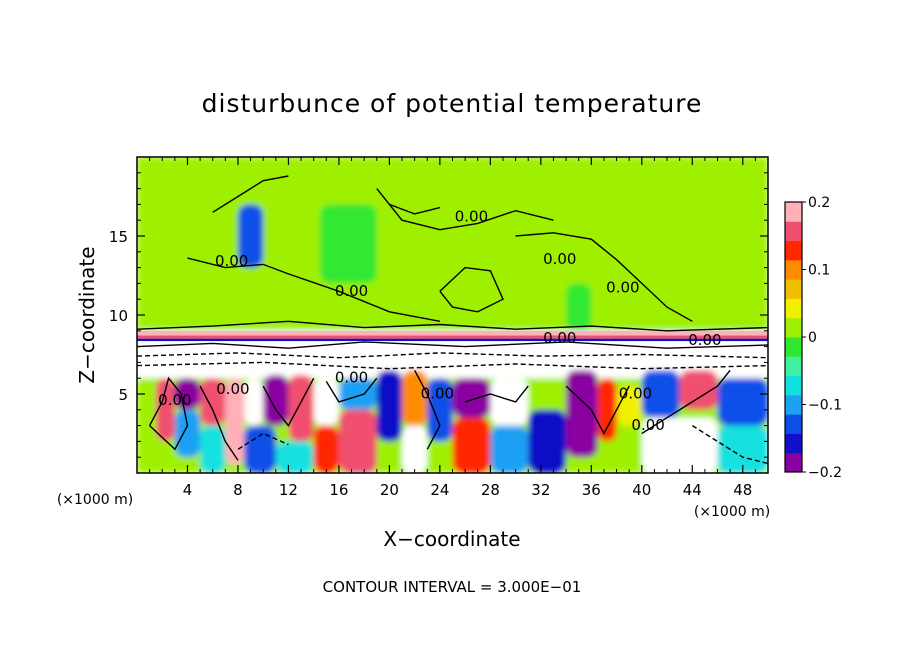 Image resolution: width=904 pixels, height=654 pixels. I want to click on x-tick-label: 4, so click(188, 490).